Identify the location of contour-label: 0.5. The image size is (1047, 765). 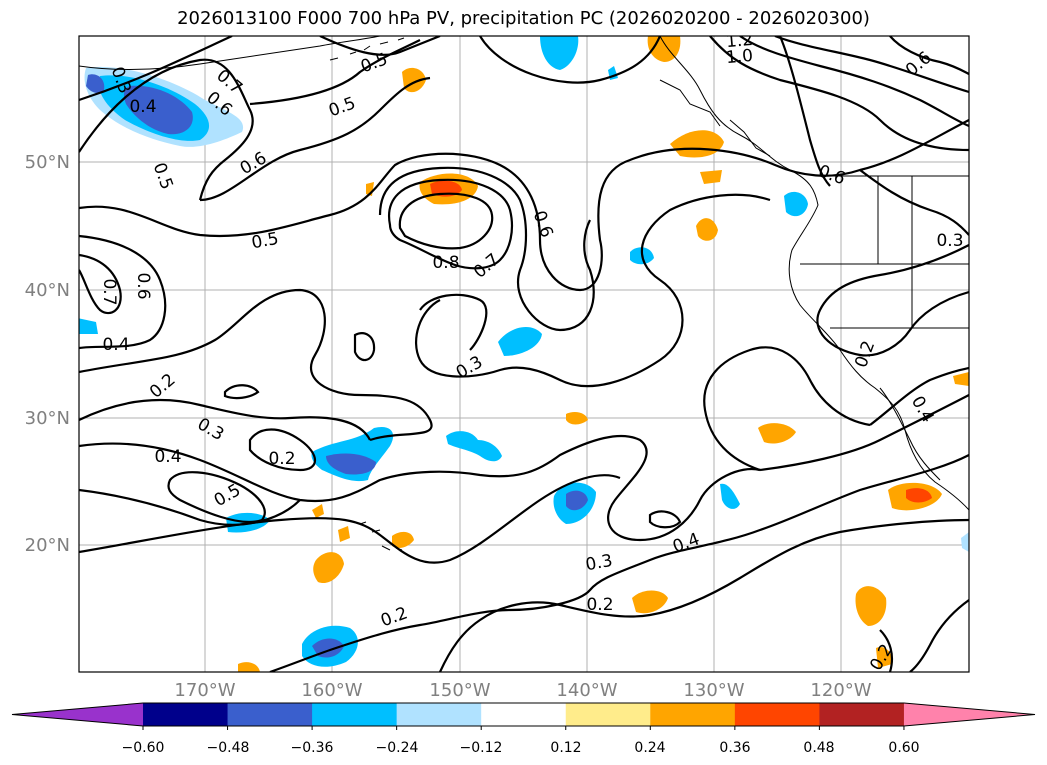
(265, 241).